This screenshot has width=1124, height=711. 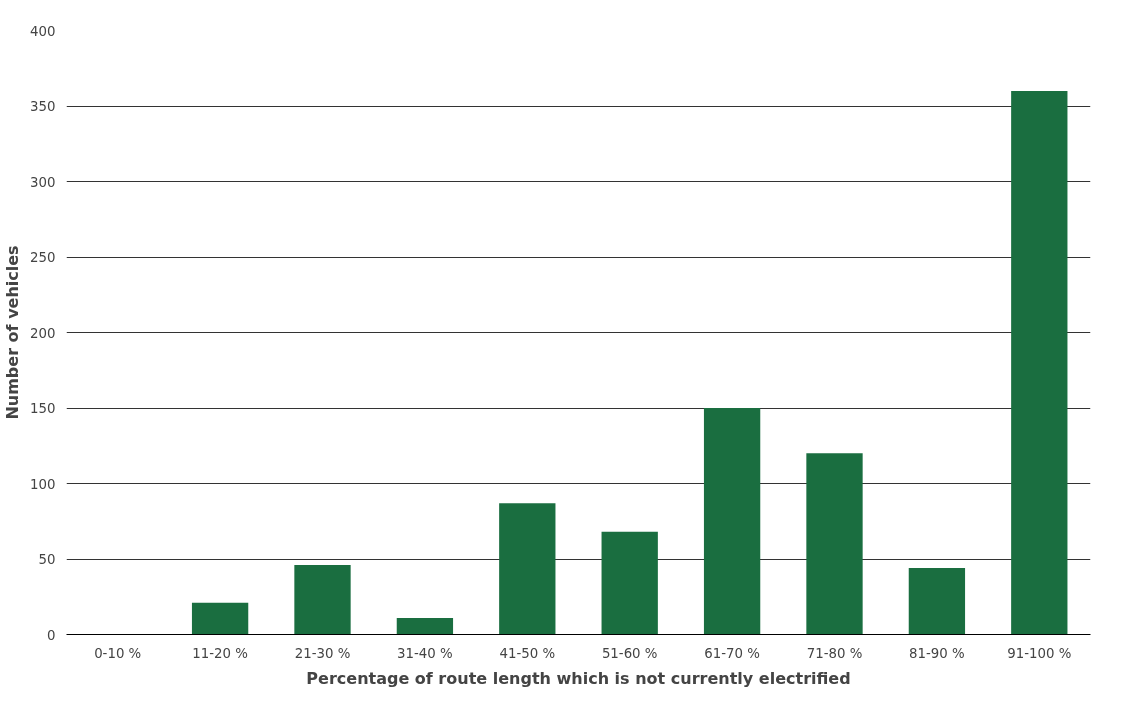 What do you see at coordinates (425, 653) in the screenshot?
I see `x-tick-label: 31-40 %` at bounding box center [425, 653].